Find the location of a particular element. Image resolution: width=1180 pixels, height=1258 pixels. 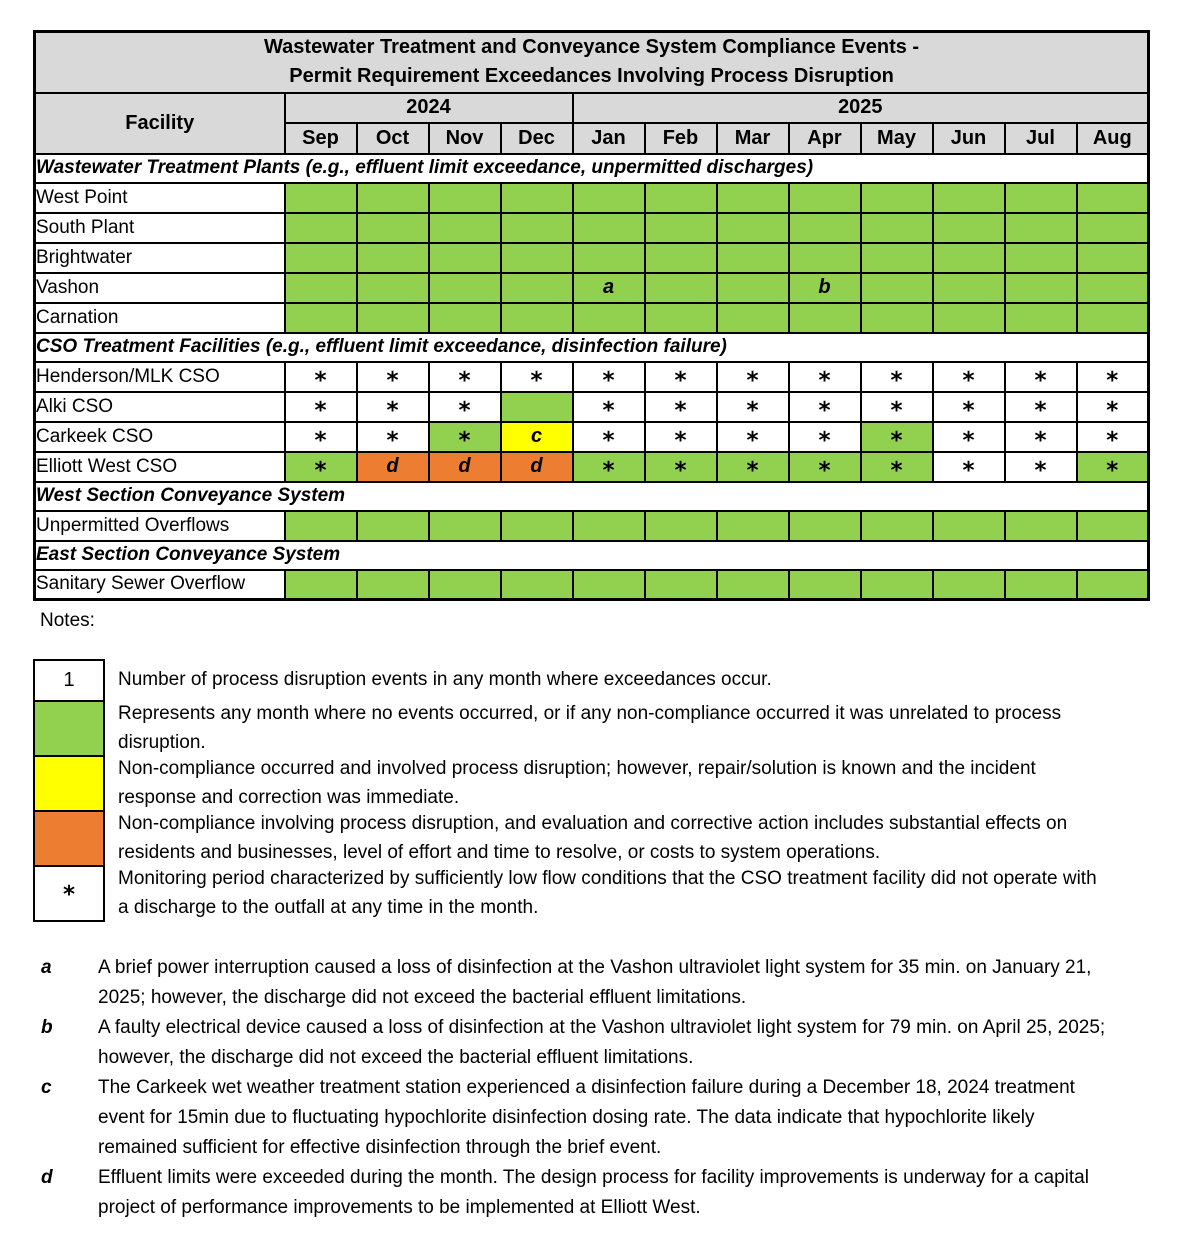

facility-row: Unpermitted Overflows is located at coordinates (591, 525).